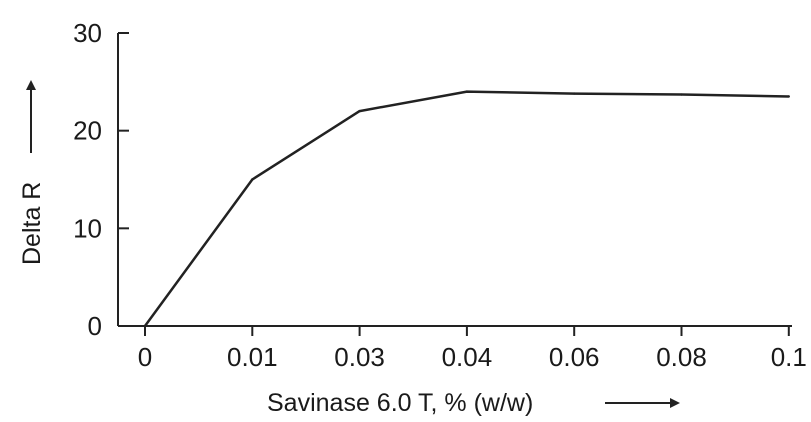 Image resolution: width=811 pixels, height=422 pixels. I want to click on x-tick-label: 0.06, so click(574, 357).